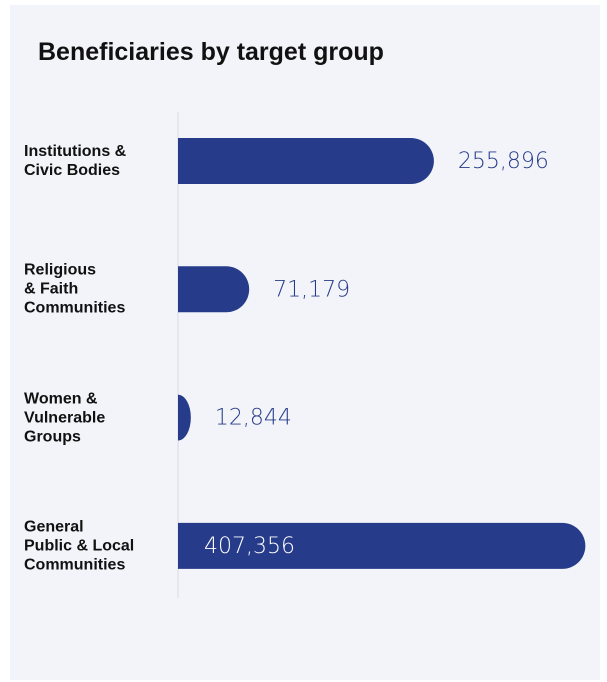 This screenshot has height=682, width=607. Describe the element at coordinates (75, 289) in the screenshot. I see `category-label: Religious & Faith Communities` at that location.